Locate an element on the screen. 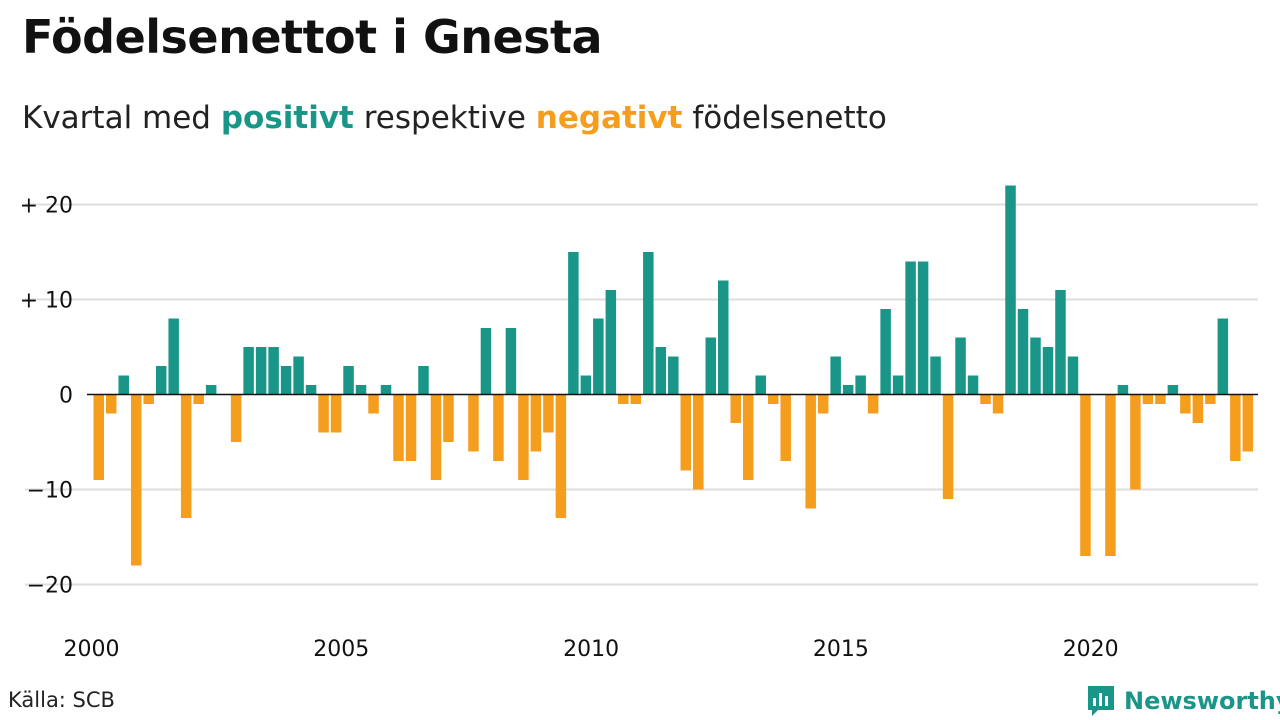  subtitle-negative: negativt is located at coordinates (609, 118).